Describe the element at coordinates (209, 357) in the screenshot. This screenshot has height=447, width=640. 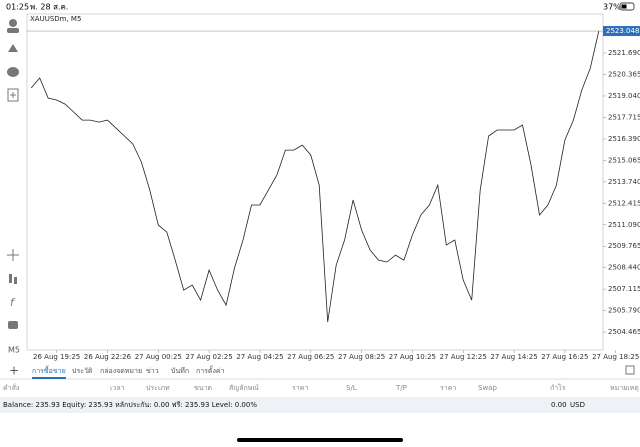
I see `x-tick-label: 27 Aug 02:25` at that location.